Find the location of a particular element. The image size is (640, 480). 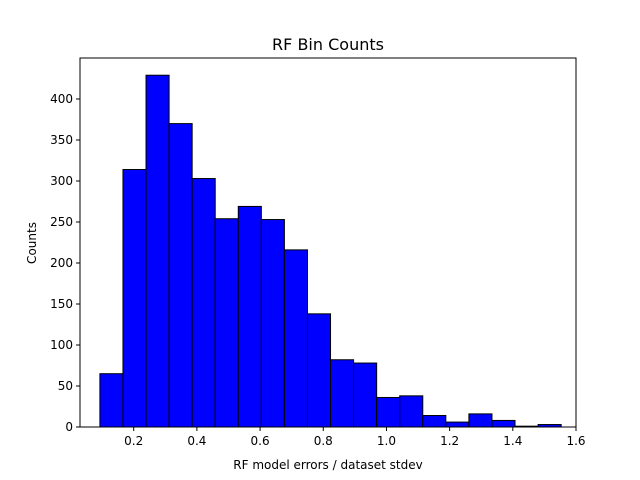

x-tick-label: 1.6 is located at coordinates (575, 441).